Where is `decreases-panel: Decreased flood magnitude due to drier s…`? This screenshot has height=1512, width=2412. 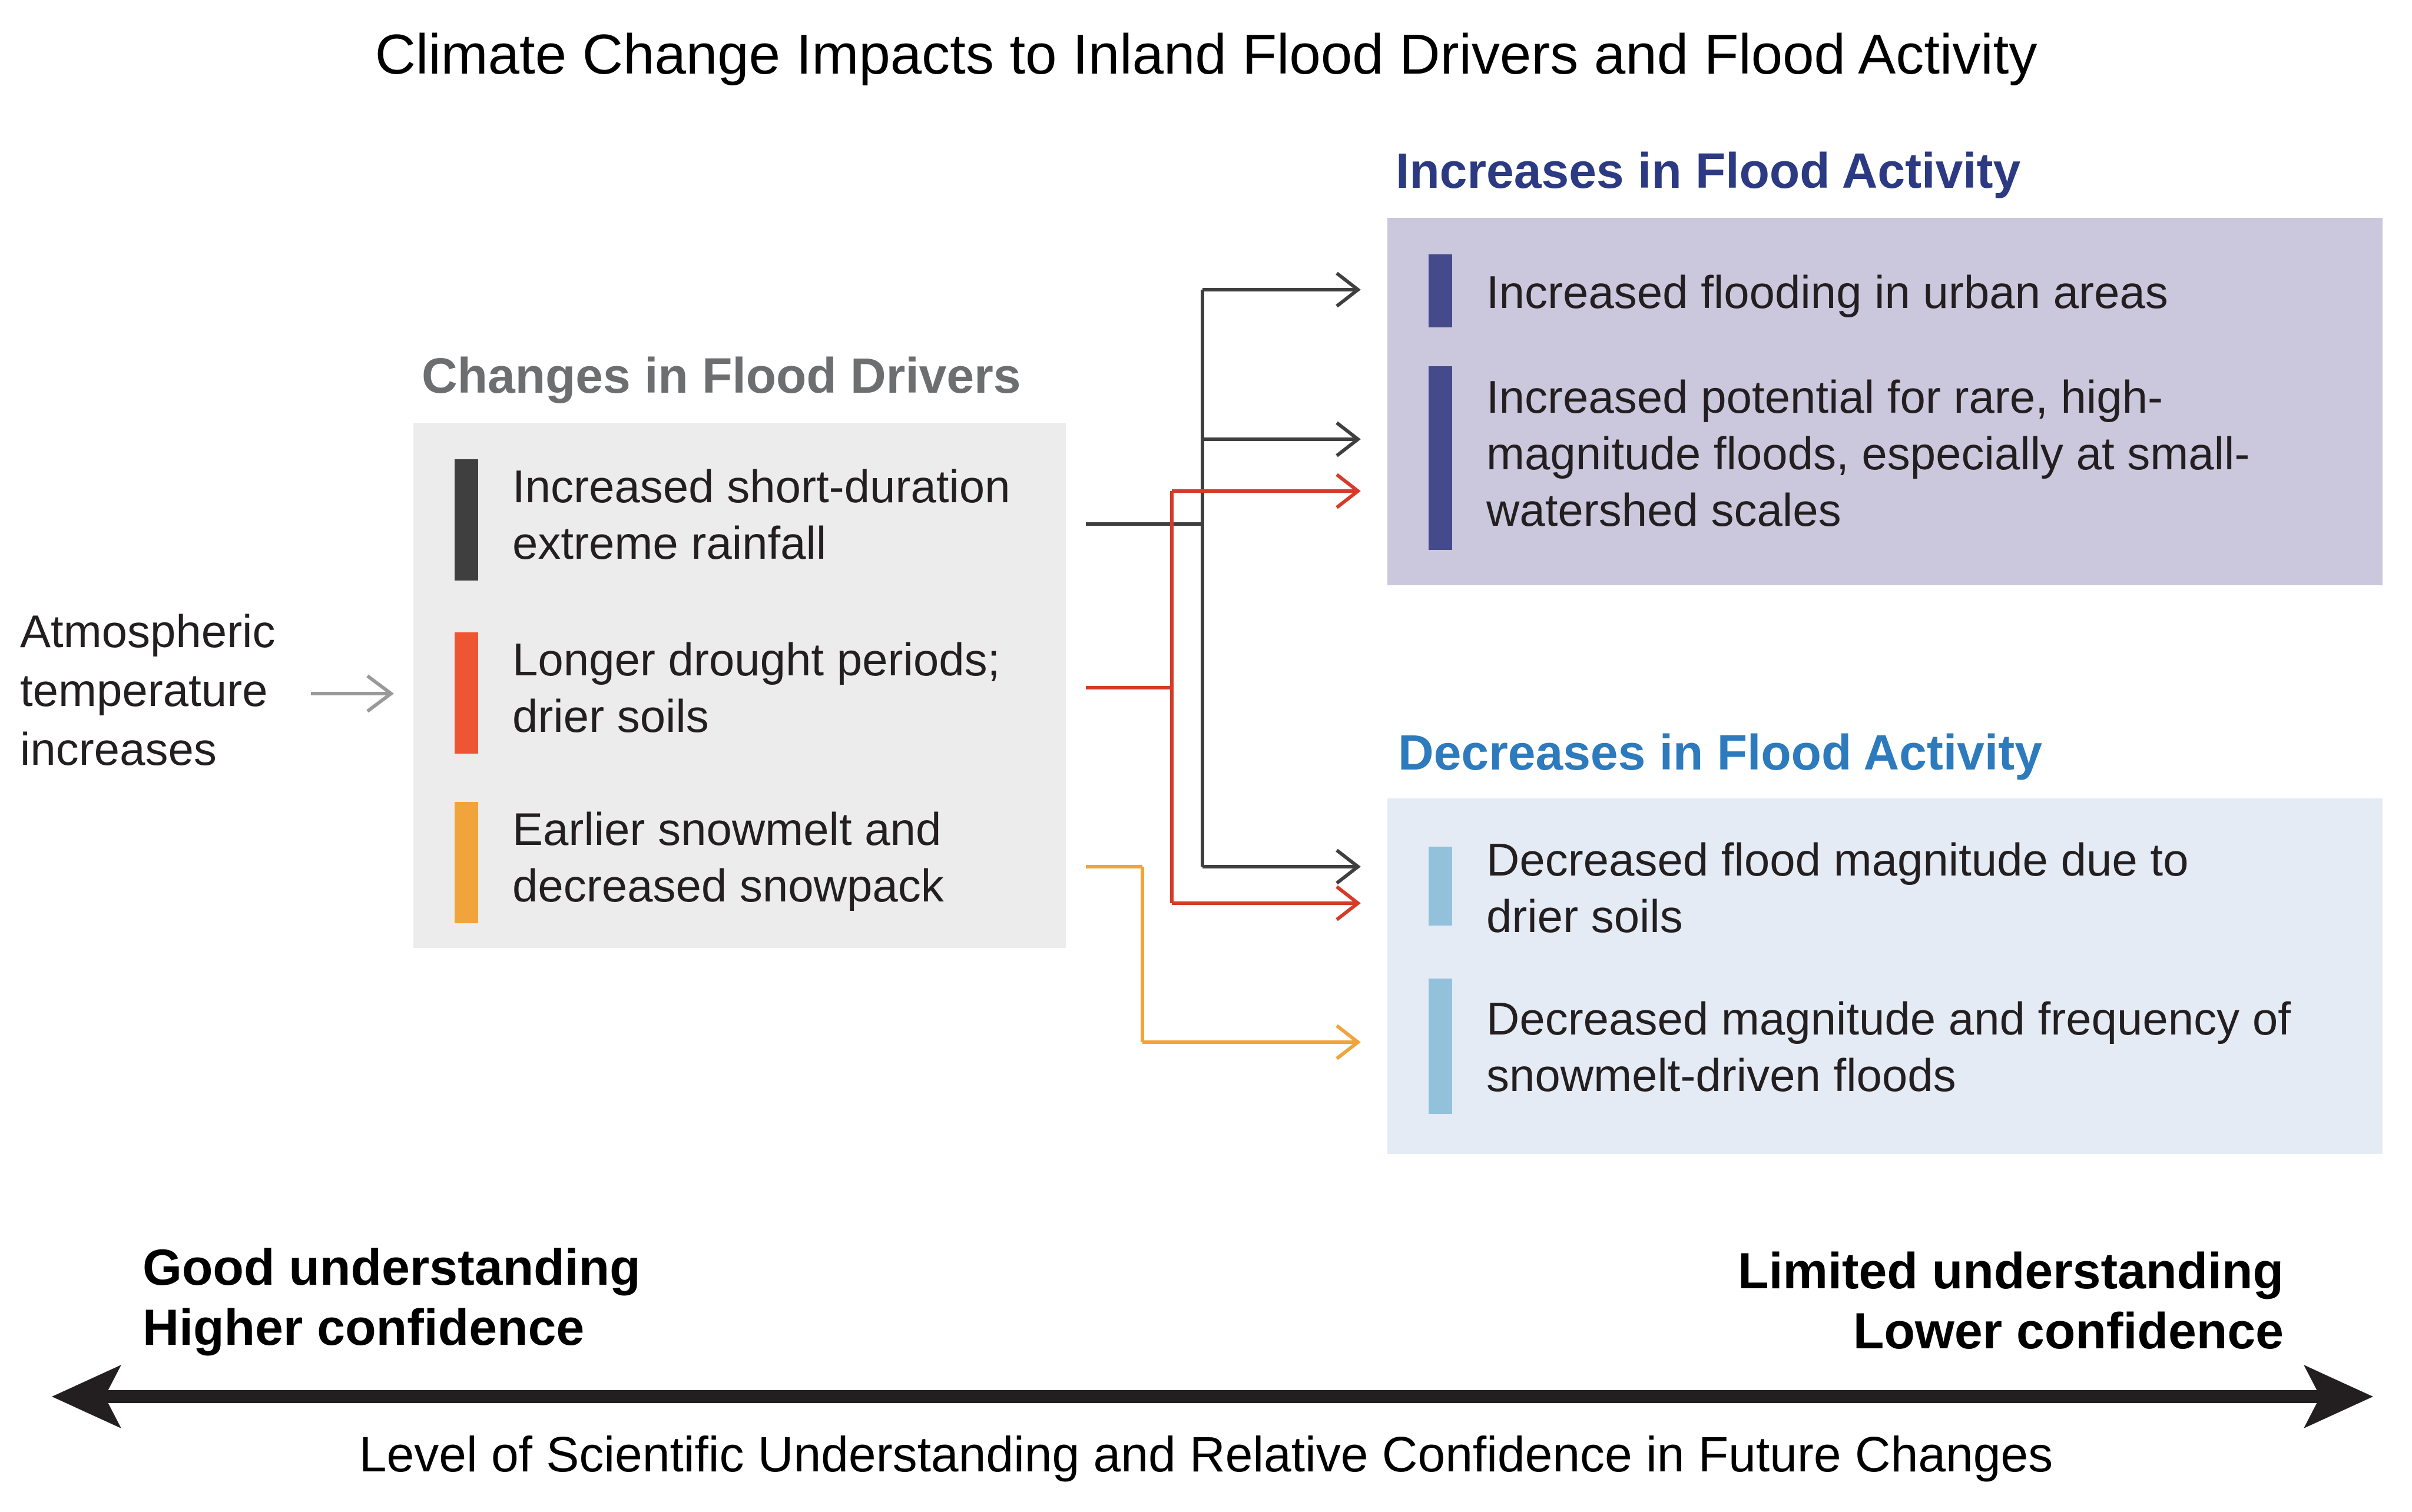 decreases-panel: Decreased flood magnitude due to drier s… is located at coordinates (1885, 976).